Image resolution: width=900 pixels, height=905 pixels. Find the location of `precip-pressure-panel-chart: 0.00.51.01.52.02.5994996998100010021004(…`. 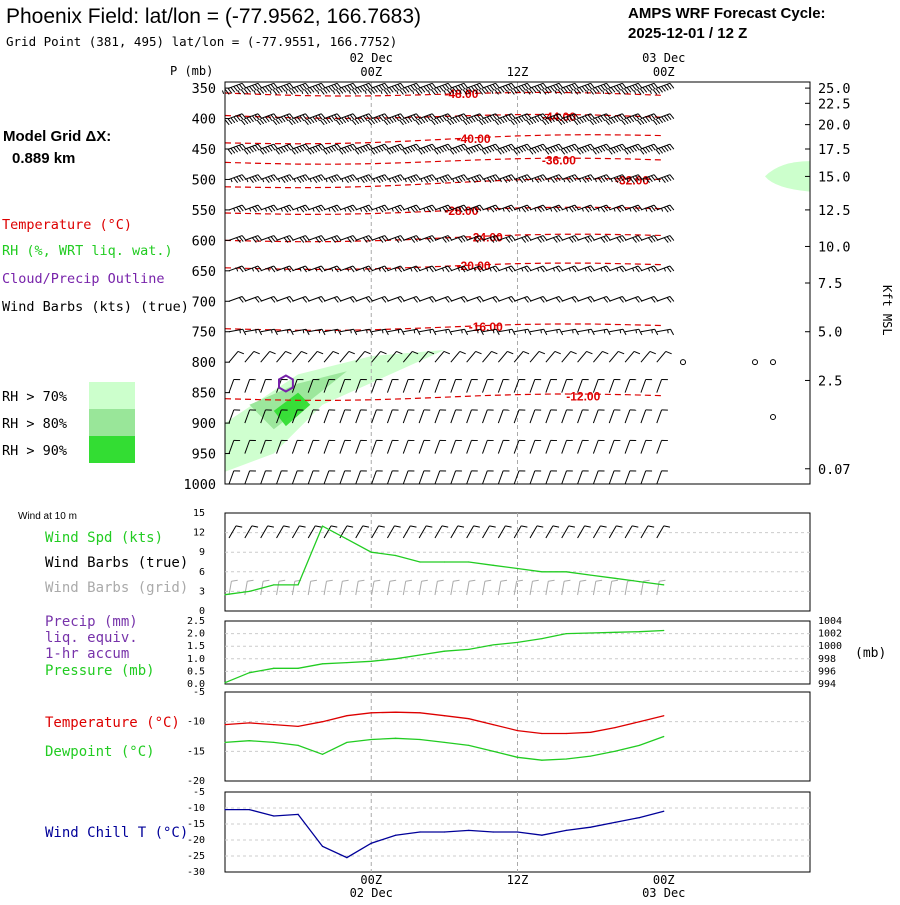

precip-pressure-panel-chart: 0.00.51.01.52.02.5994996998100010021004(… is located at coordinates (465, 652).